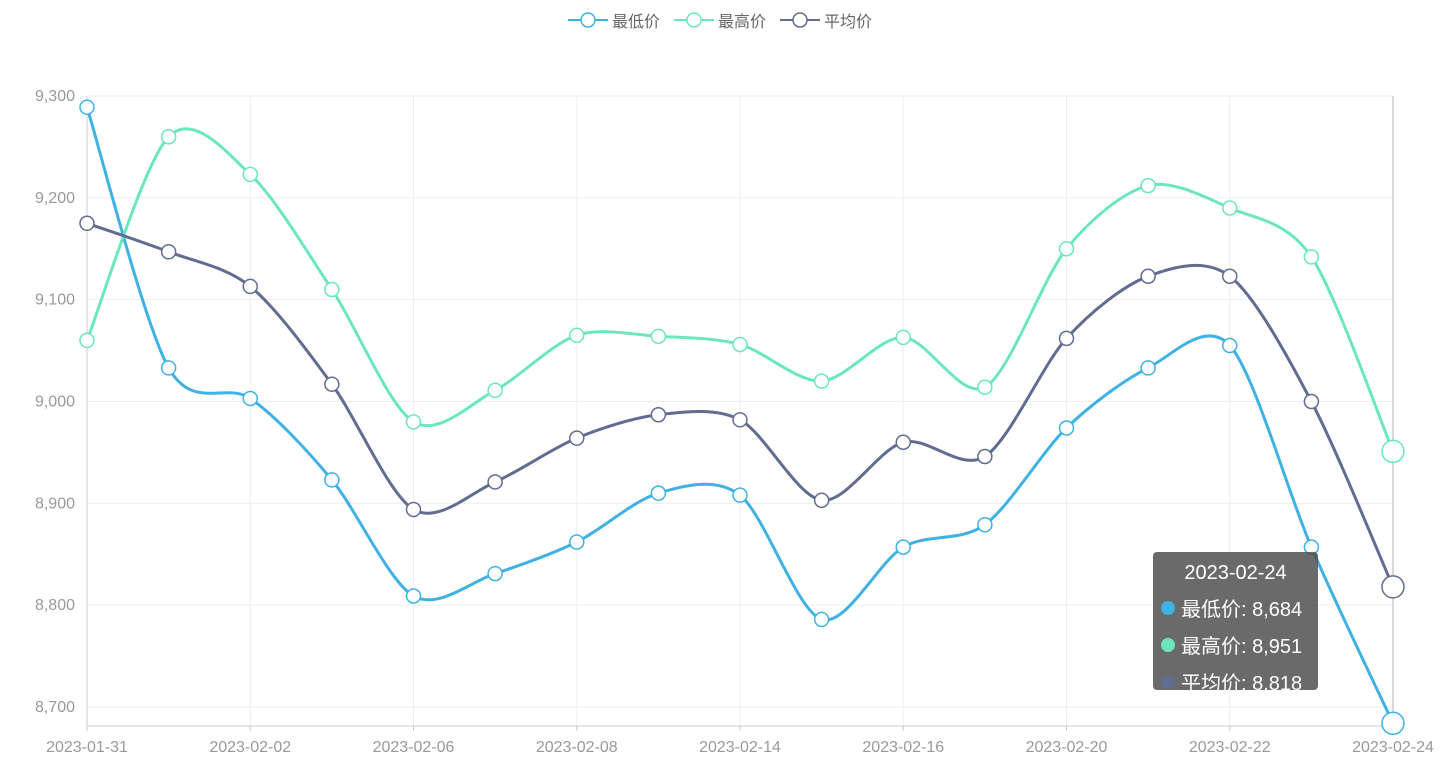  Describe the element at coordinates (1235, 573) in the screenshot. I see `tooltip-date: 2023-02-24` at that location.